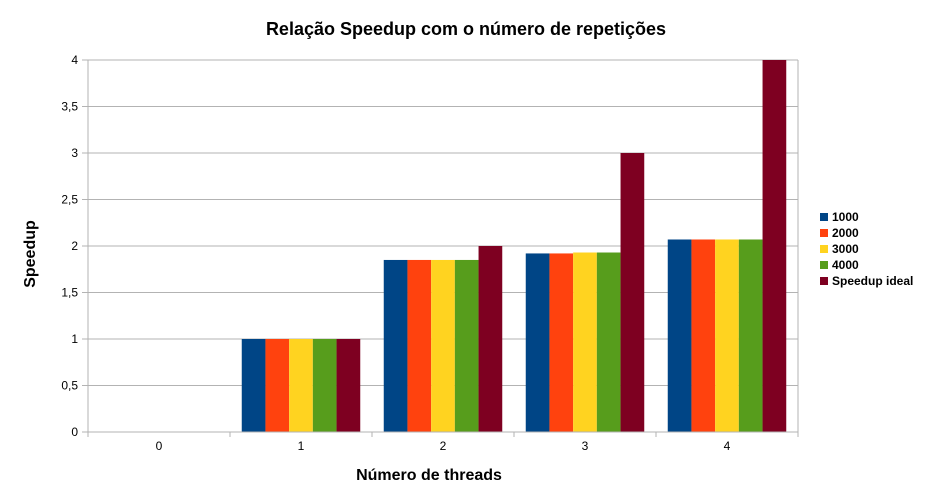  What do you see at coordinates (845, 249) in the screenshot?
I see `legend-label: 3000` at bounding box center [845, 249].